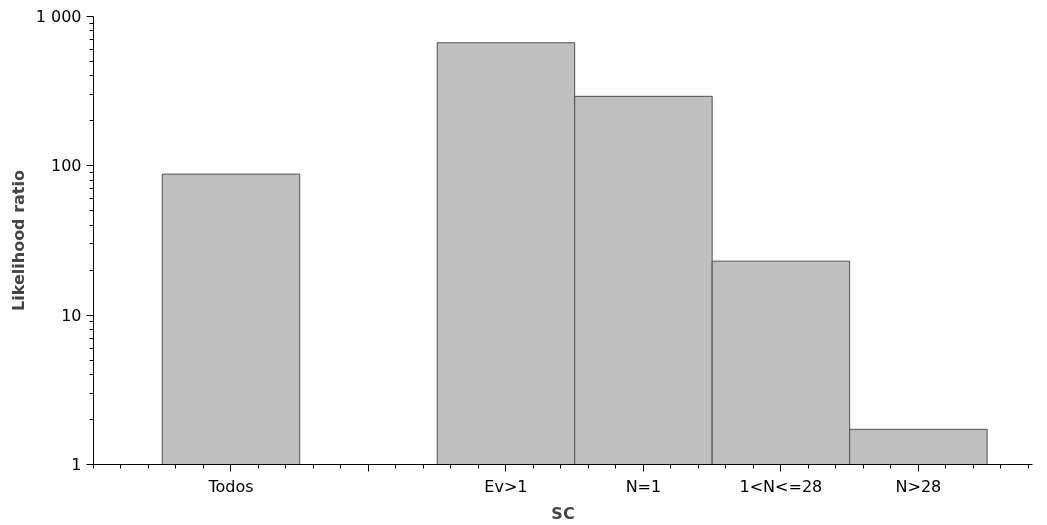 Image resolution: width=1047 pixels, height=525 pixels. Describe the element at coordinates (58, 16) in the screenshot. I see `y-tick-label: 1 000` at that location.